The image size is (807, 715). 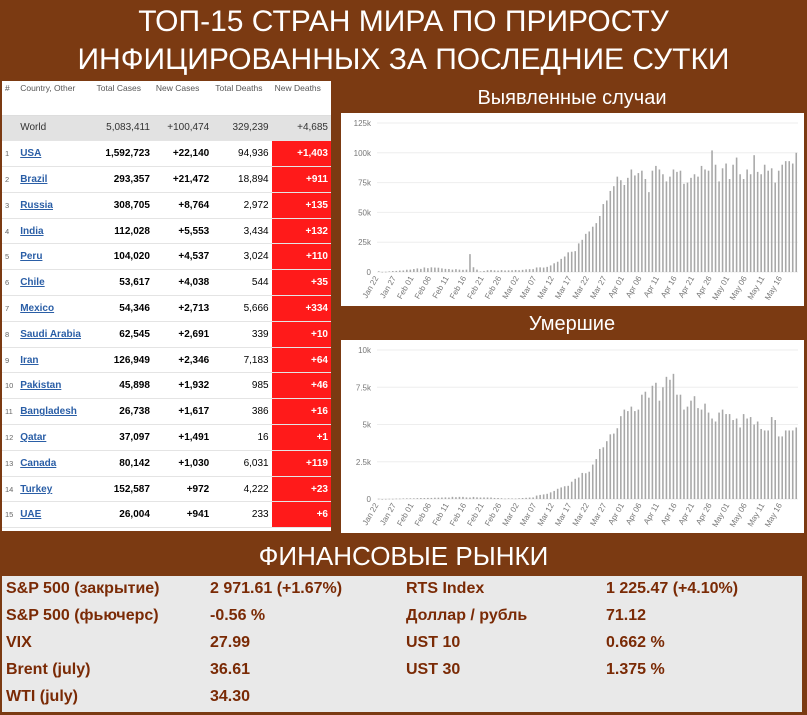 I want to click on total-cases: 80,142, so click(x=123, y=463).